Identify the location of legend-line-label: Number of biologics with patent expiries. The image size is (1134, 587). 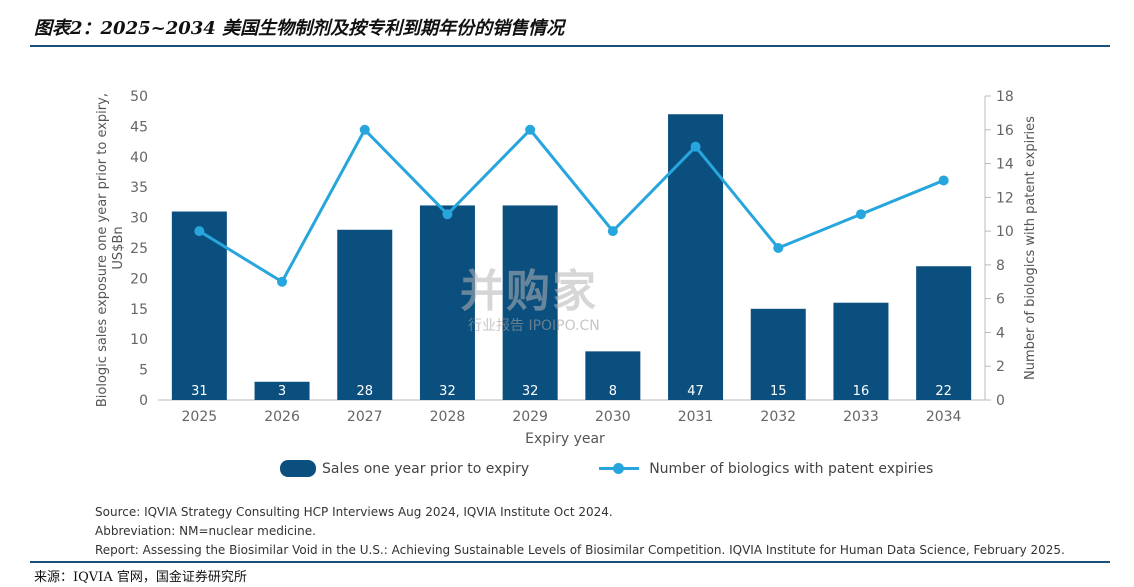
(791, 468).